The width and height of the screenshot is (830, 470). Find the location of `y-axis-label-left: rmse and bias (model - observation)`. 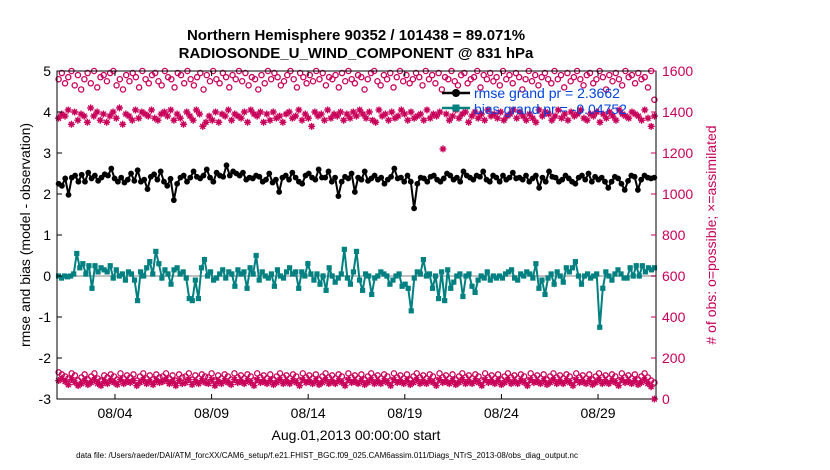

y-axis-label-left: rmse and bias (model - observation) is located at coordinates (25, 235).